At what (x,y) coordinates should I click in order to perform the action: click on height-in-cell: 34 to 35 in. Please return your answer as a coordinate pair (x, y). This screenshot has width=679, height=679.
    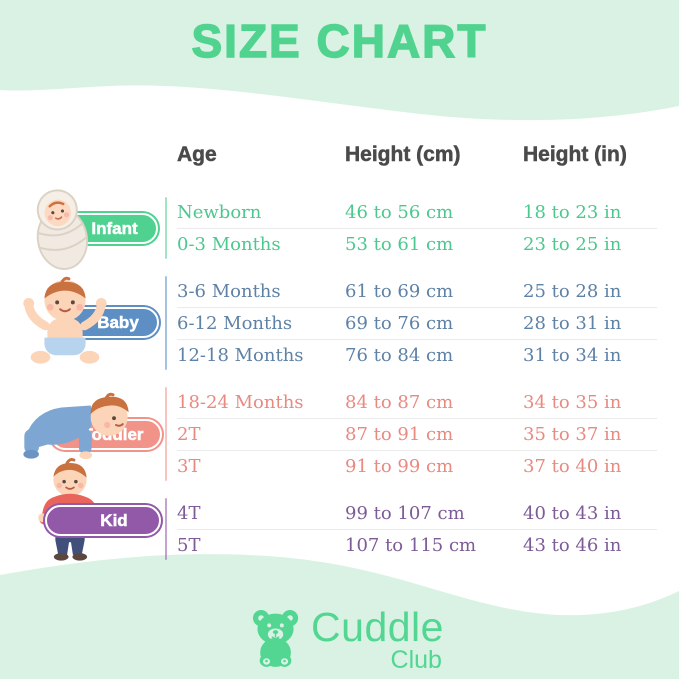
    Looking at the image, I should click on (572, 402).